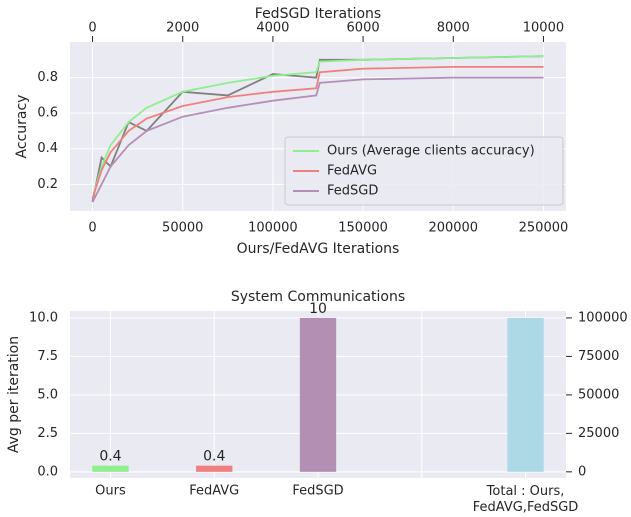 This screenshot has height=517, width=631. What do you see at coordinates (582, 471) in the screenshot?
I see `y2-tick-label: 0` at bounding box center [582, 471].